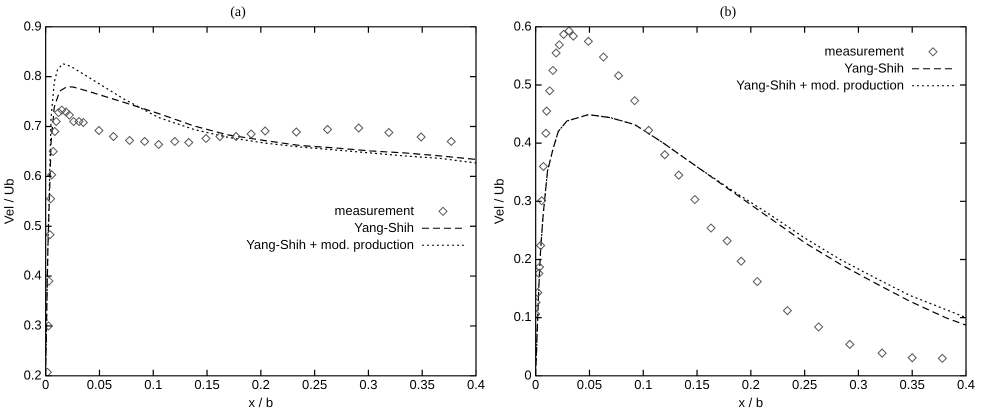 This screenshot has height=419, width=997. Describe the element at coordinates (728, 12) in the screenshot. I see `chart-title: (b)` at that location.